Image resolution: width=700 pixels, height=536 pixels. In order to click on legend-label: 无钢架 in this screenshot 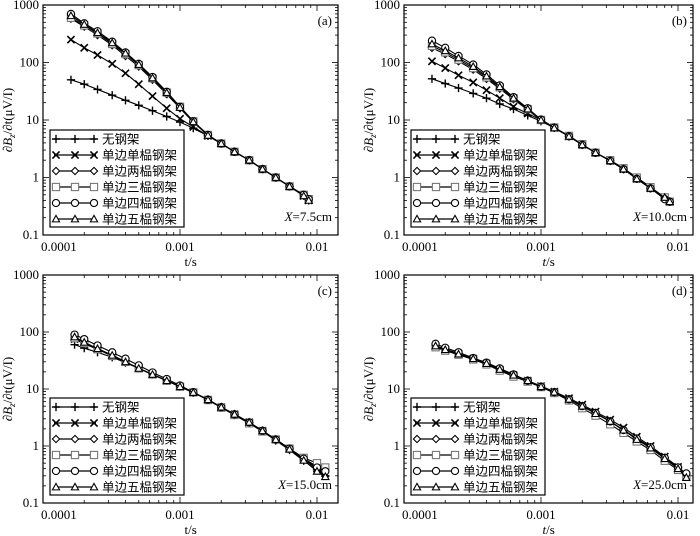, I will do `click(482, 407)`.